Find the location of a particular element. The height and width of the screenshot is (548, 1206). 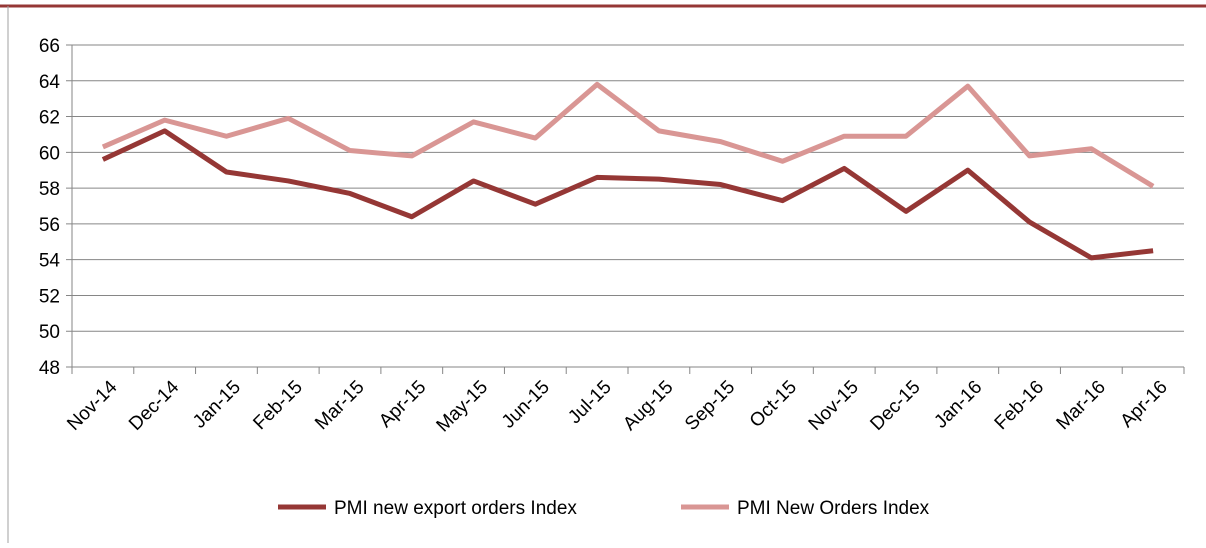

x-tick-label: Dec-14 is located at coordinates (154, 405).